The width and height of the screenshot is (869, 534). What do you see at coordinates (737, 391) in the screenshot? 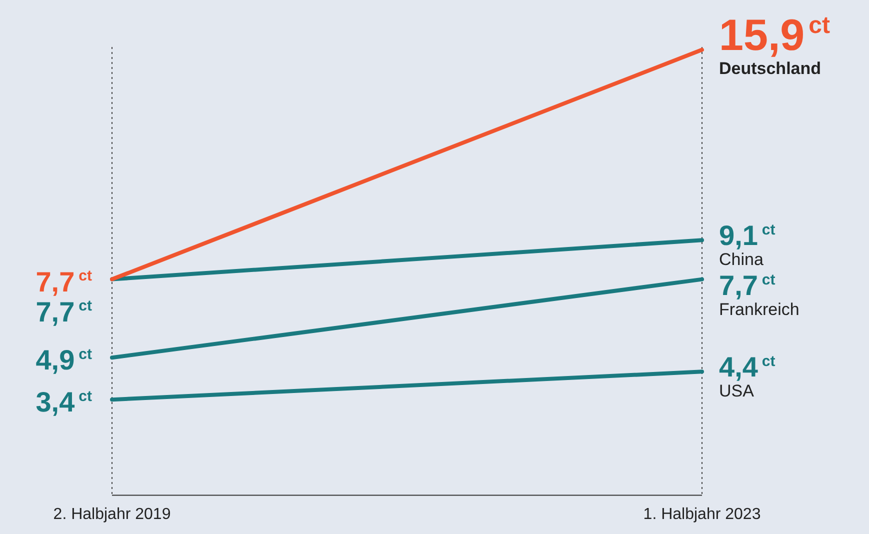
I see `series-label: USA` at bounding box center [737, 391].